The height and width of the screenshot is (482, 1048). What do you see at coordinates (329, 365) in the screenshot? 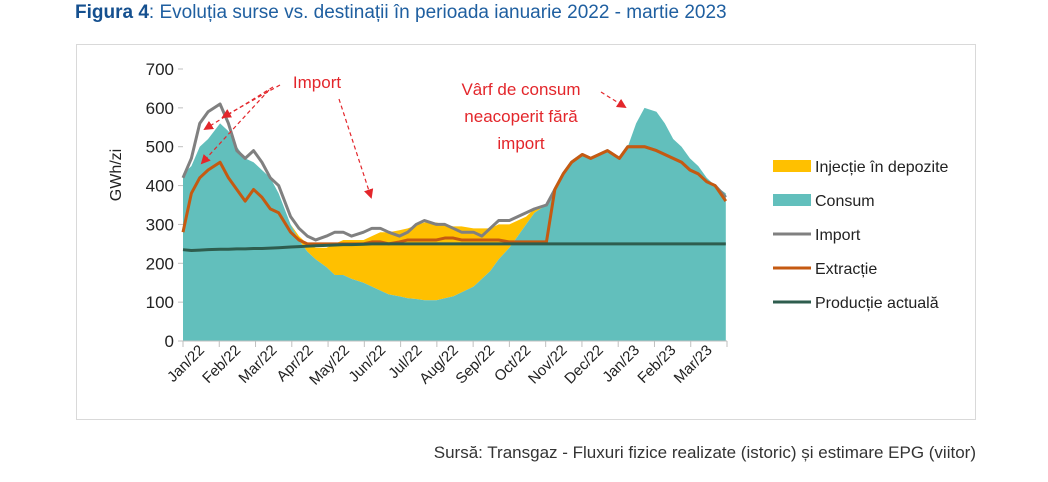
I see `x-tick-label: May/22` at bounding box center [329, 365].